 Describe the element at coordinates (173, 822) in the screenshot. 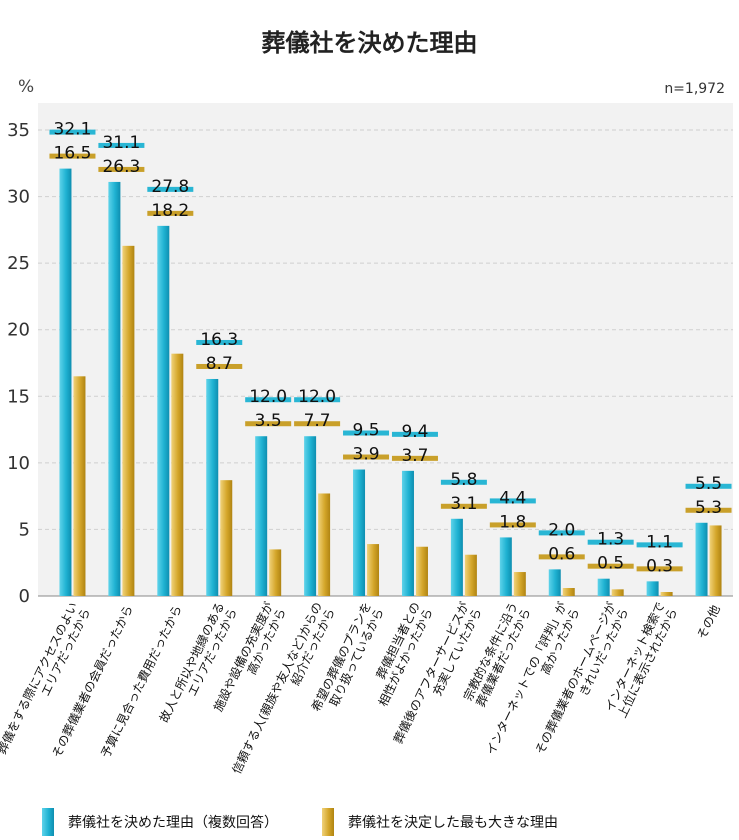

I see `legend-label-series1: 葬儀社を決めた理由（複数回答）` at that location.